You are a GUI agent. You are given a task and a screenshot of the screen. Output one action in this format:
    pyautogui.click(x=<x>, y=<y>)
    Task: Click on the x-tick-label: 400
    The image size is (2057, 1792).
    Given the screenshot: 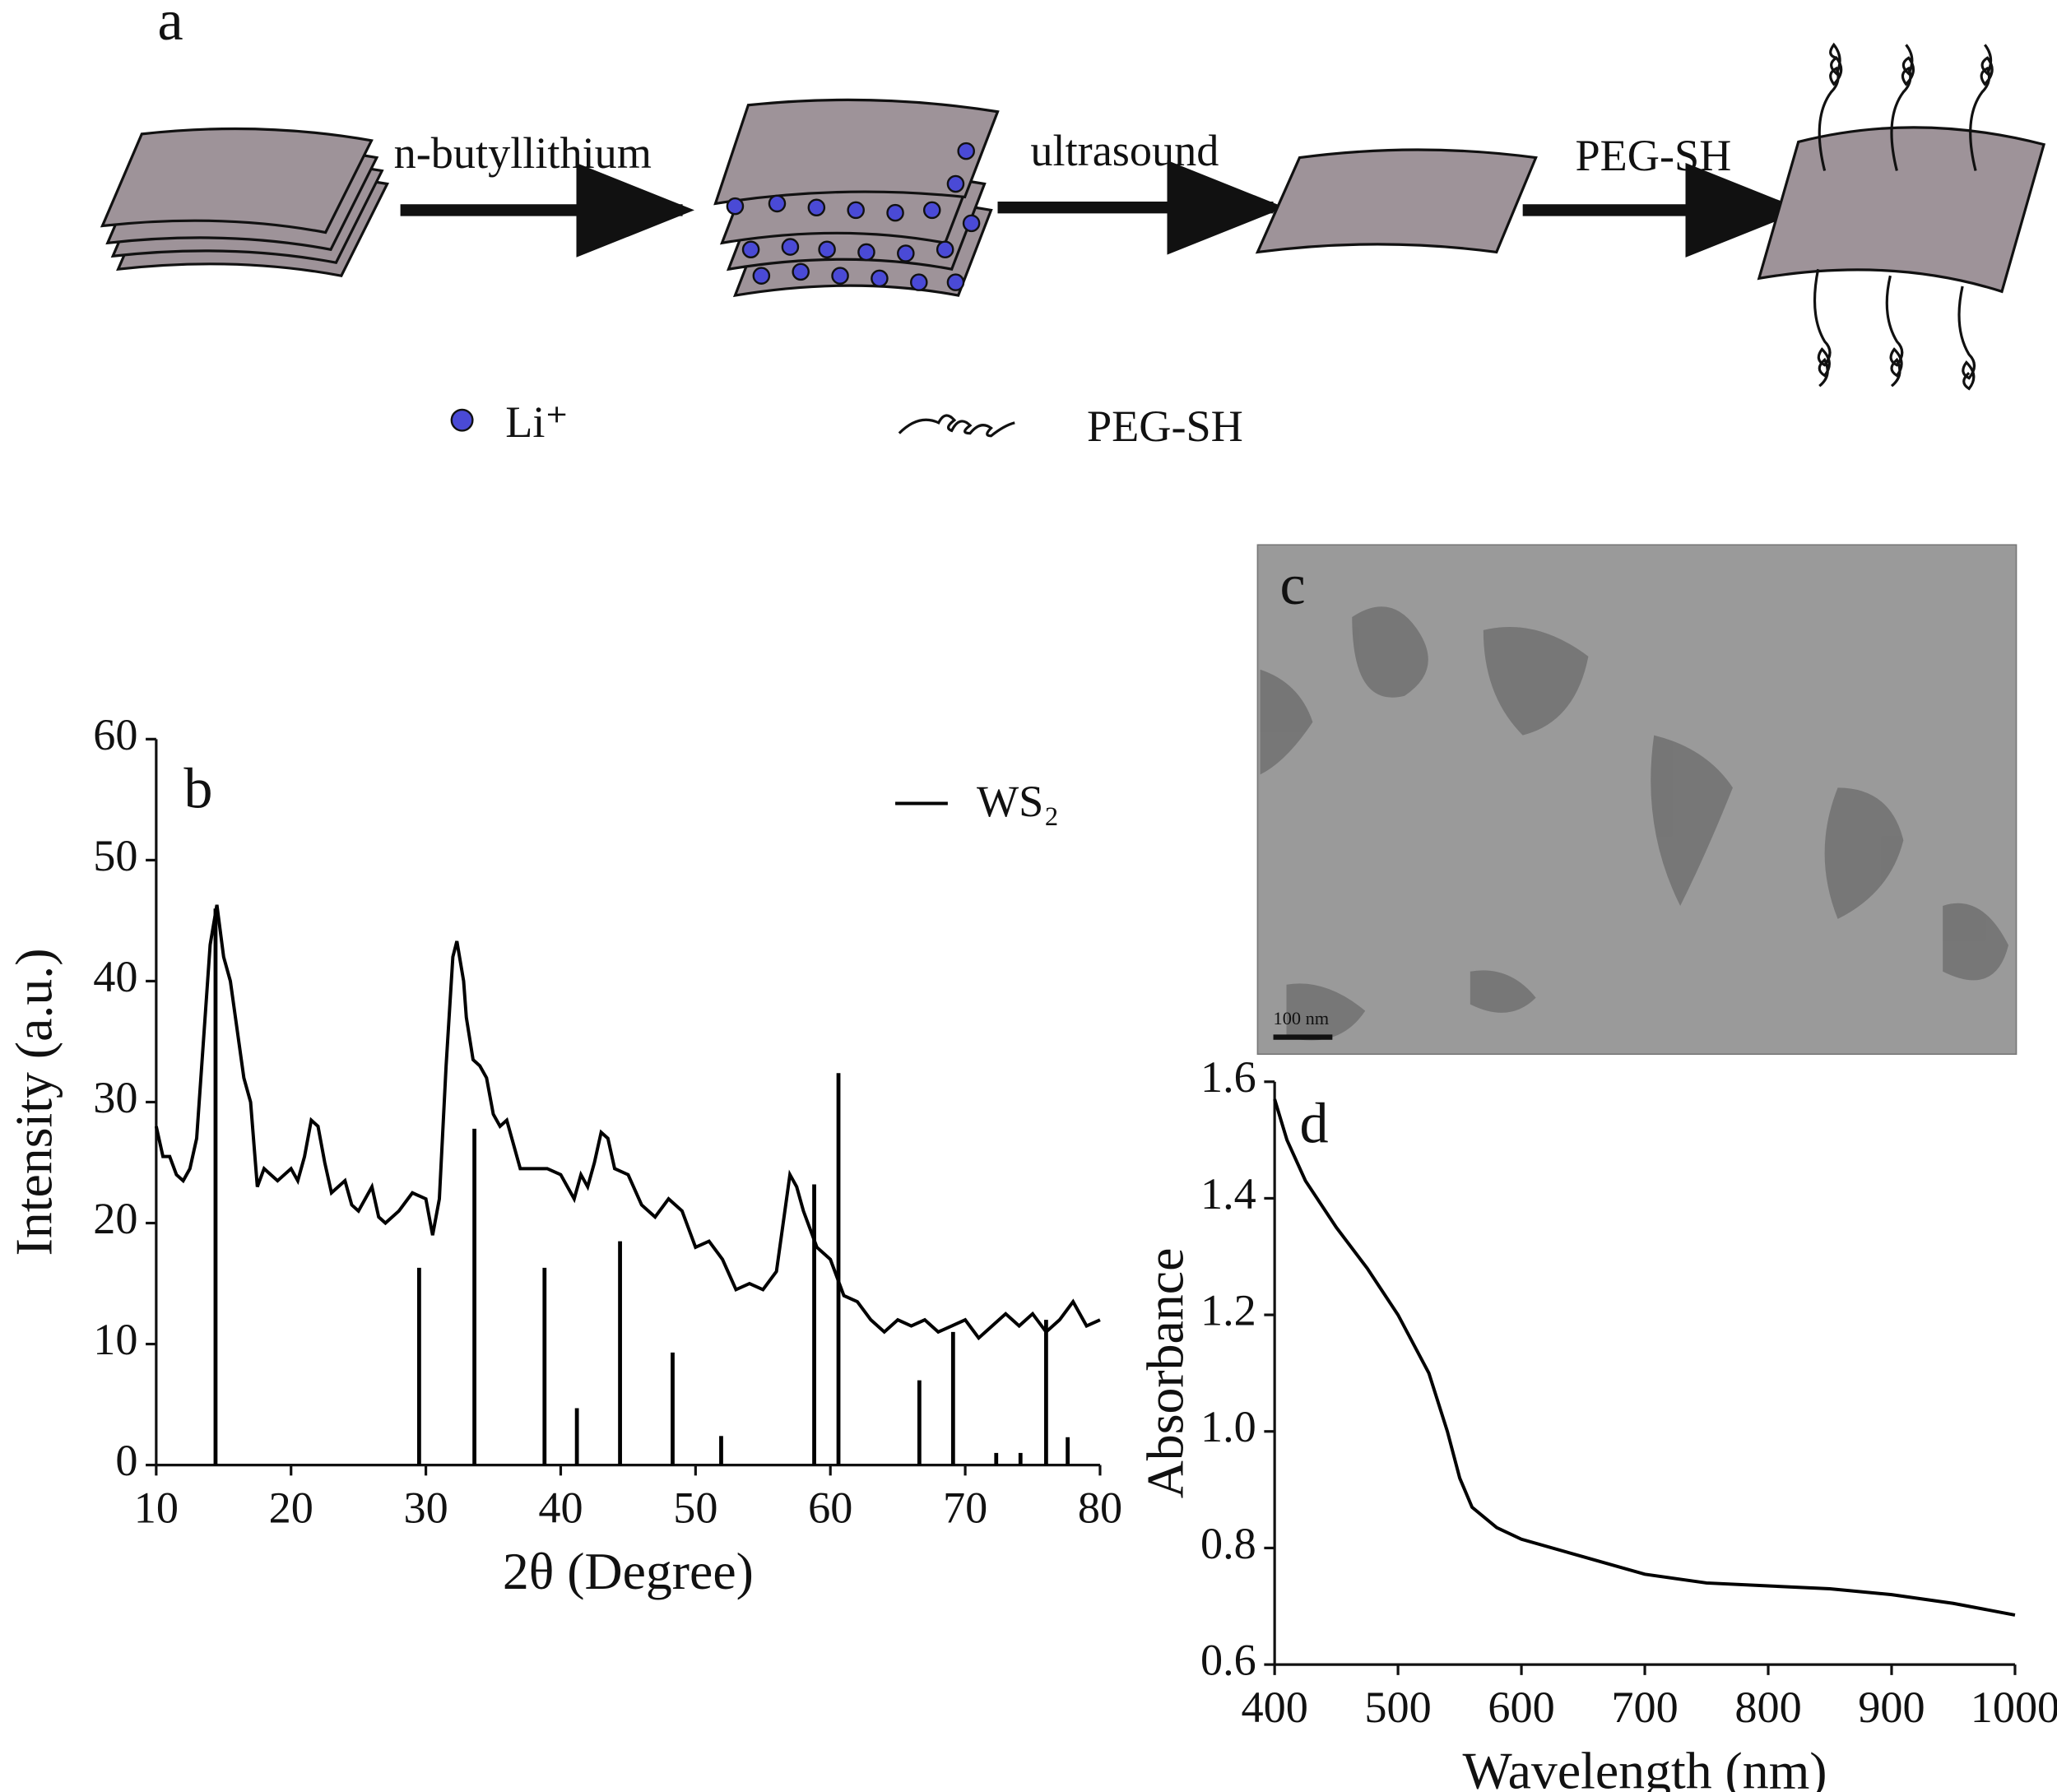 What is the action you would take?
    pyautogui.click(x=1274, y=1707)
    